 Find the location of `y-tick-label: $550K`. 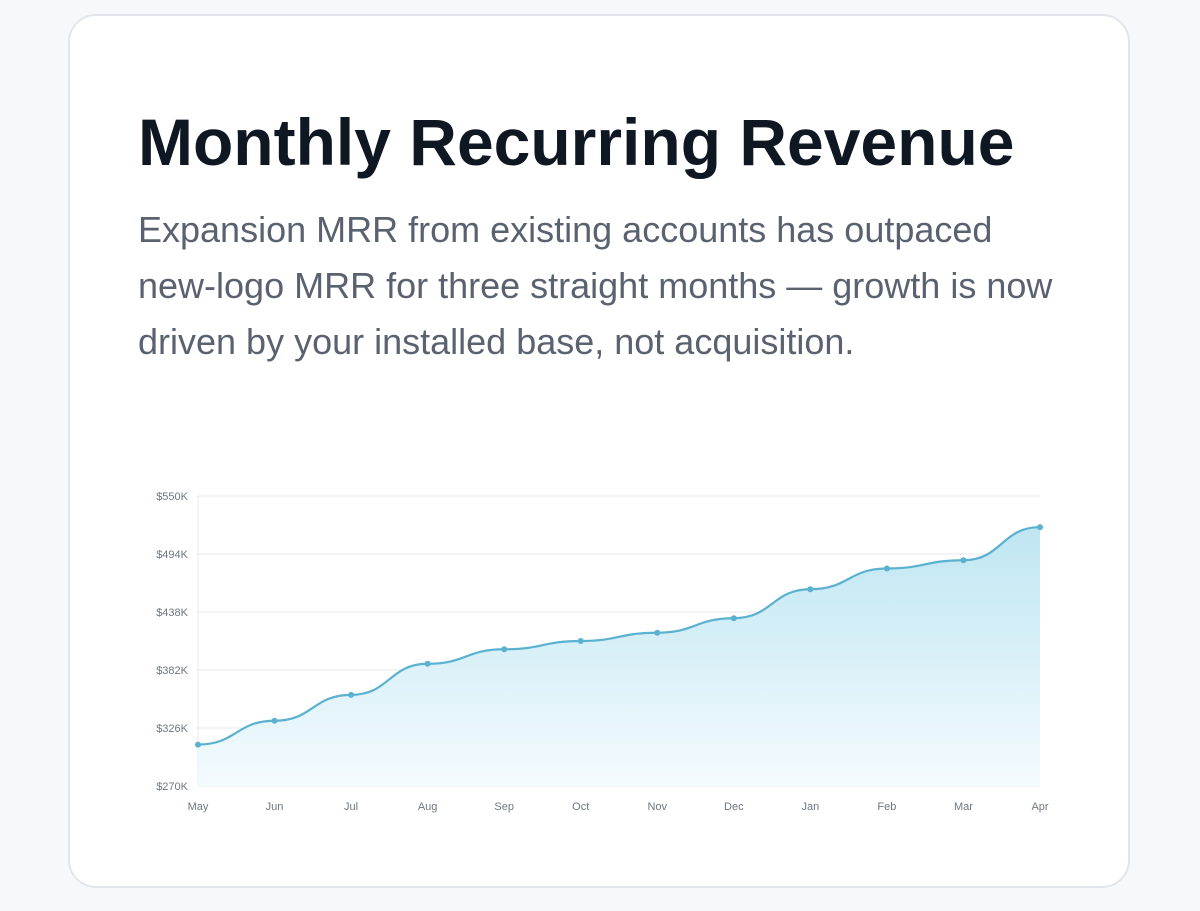

y-tick-label: $550K is located at coordinates (172, 497).